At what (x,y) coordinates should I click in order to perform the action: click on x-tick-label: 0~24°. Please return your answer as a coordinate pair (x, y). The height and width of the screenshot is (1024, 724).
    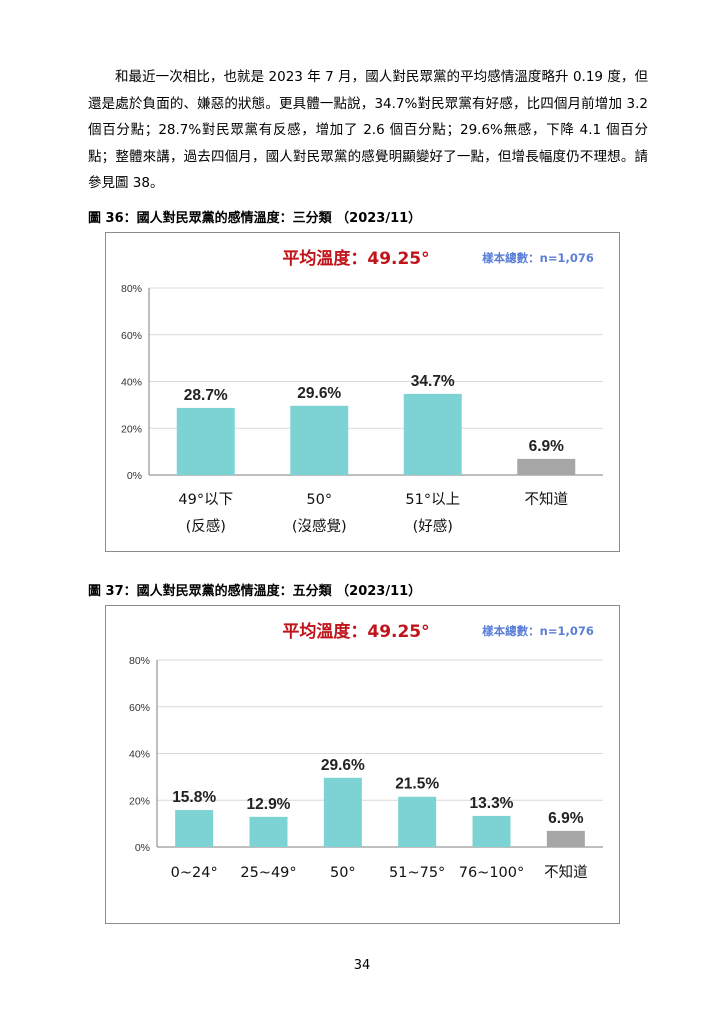
    Looking at the image, I should click on (194, 873).